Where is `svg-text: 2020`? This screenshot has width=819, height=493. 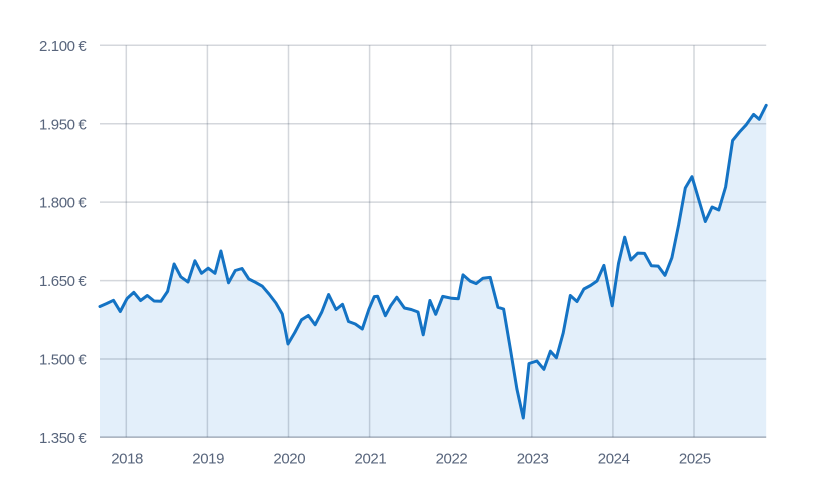
svg-text: 2020 is located at coordinates (289, 458).